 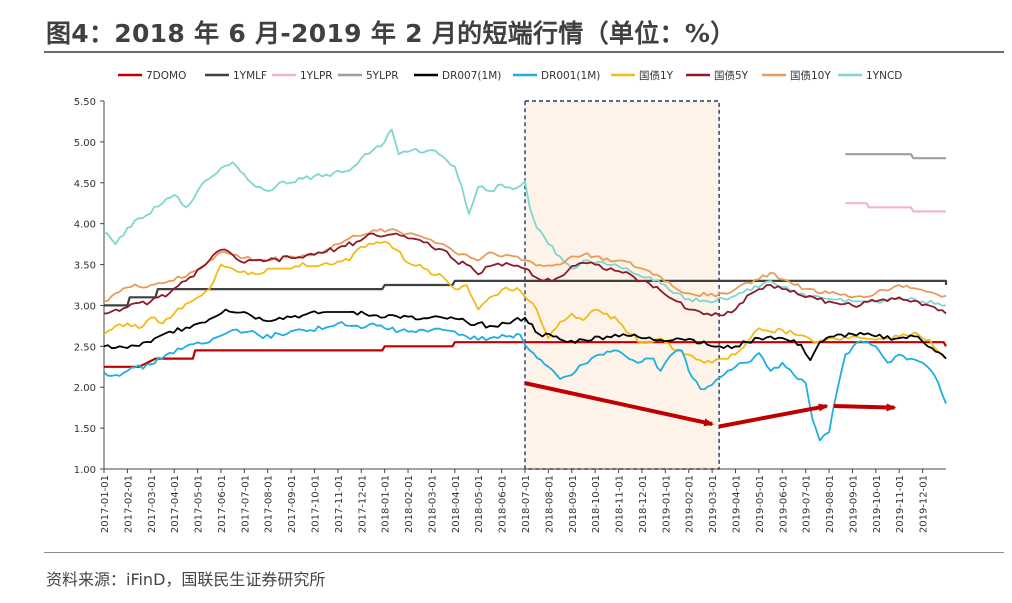 I want to click on x-tick-label: 2017-12-01, so click(x=362, y=504).